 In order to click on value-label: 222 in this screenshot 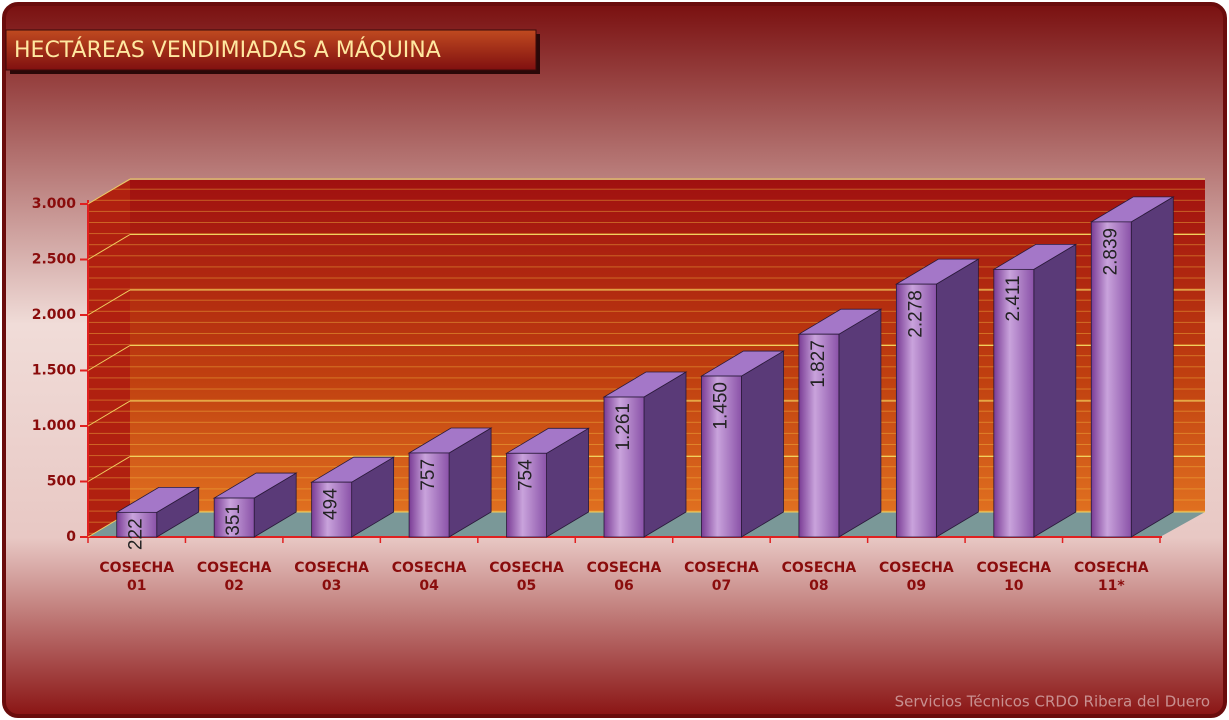, I will do `click(136, 534)`.